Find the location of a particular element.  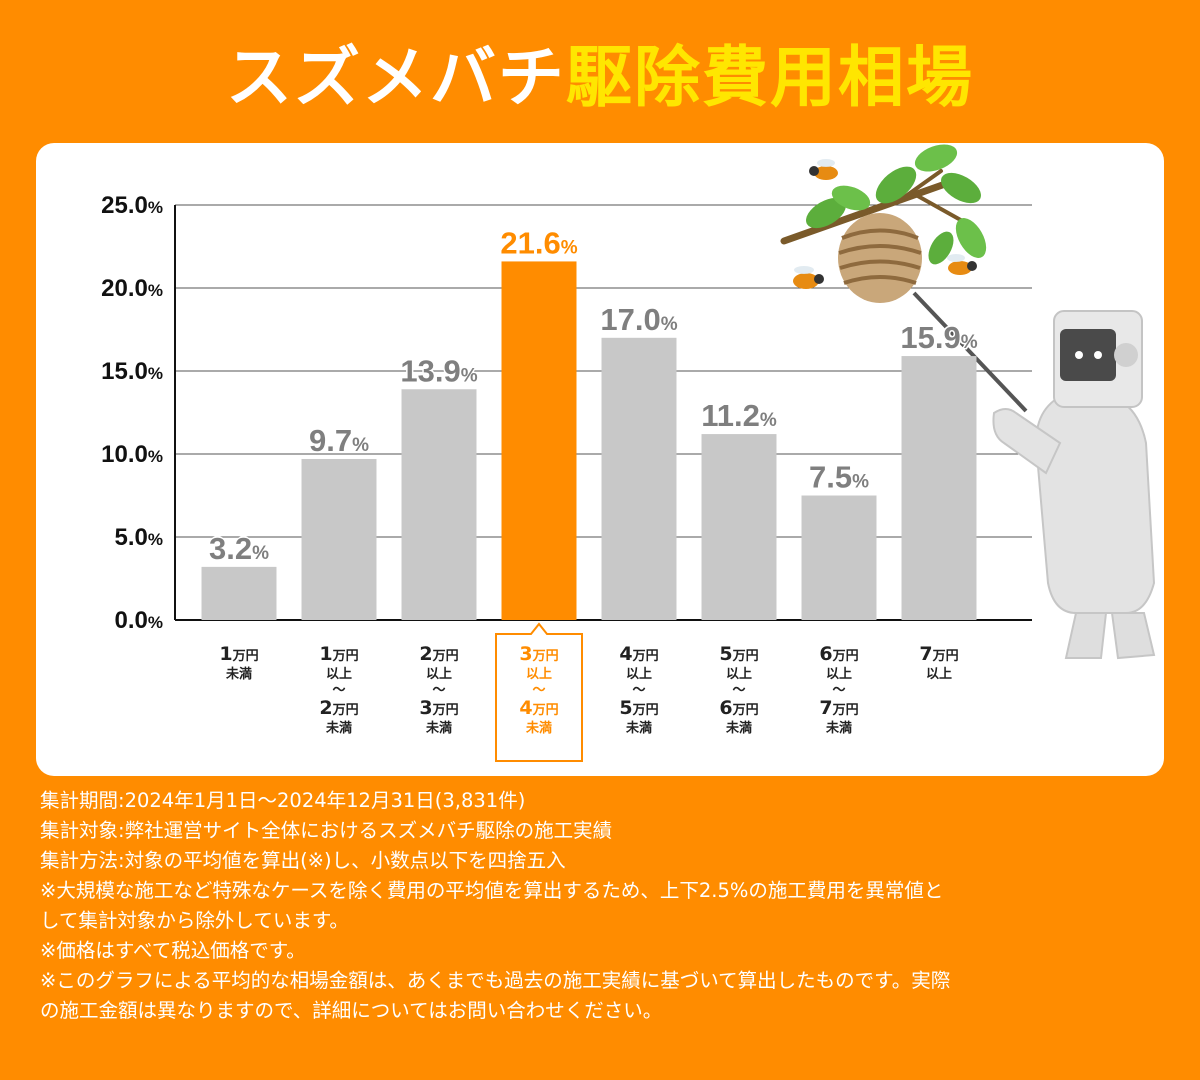

worker-in-protective-suit-illustration is located at coordinates (1074, 485).